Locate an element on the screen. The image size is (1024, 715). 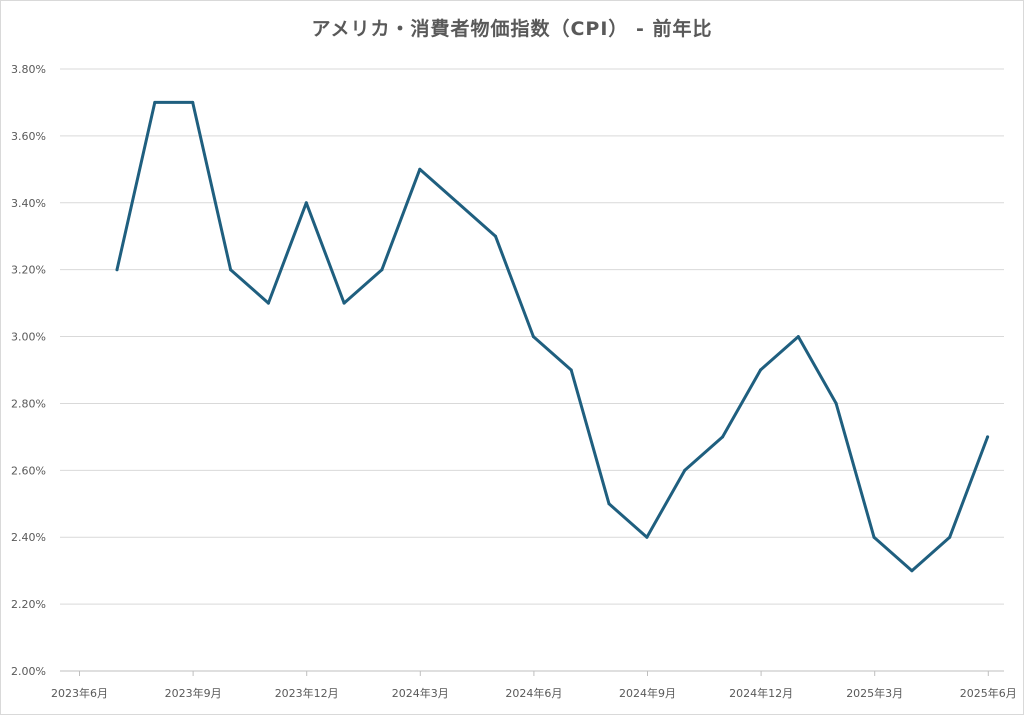
y-tick-label: 2.00% is located at coordinates (28, 671).